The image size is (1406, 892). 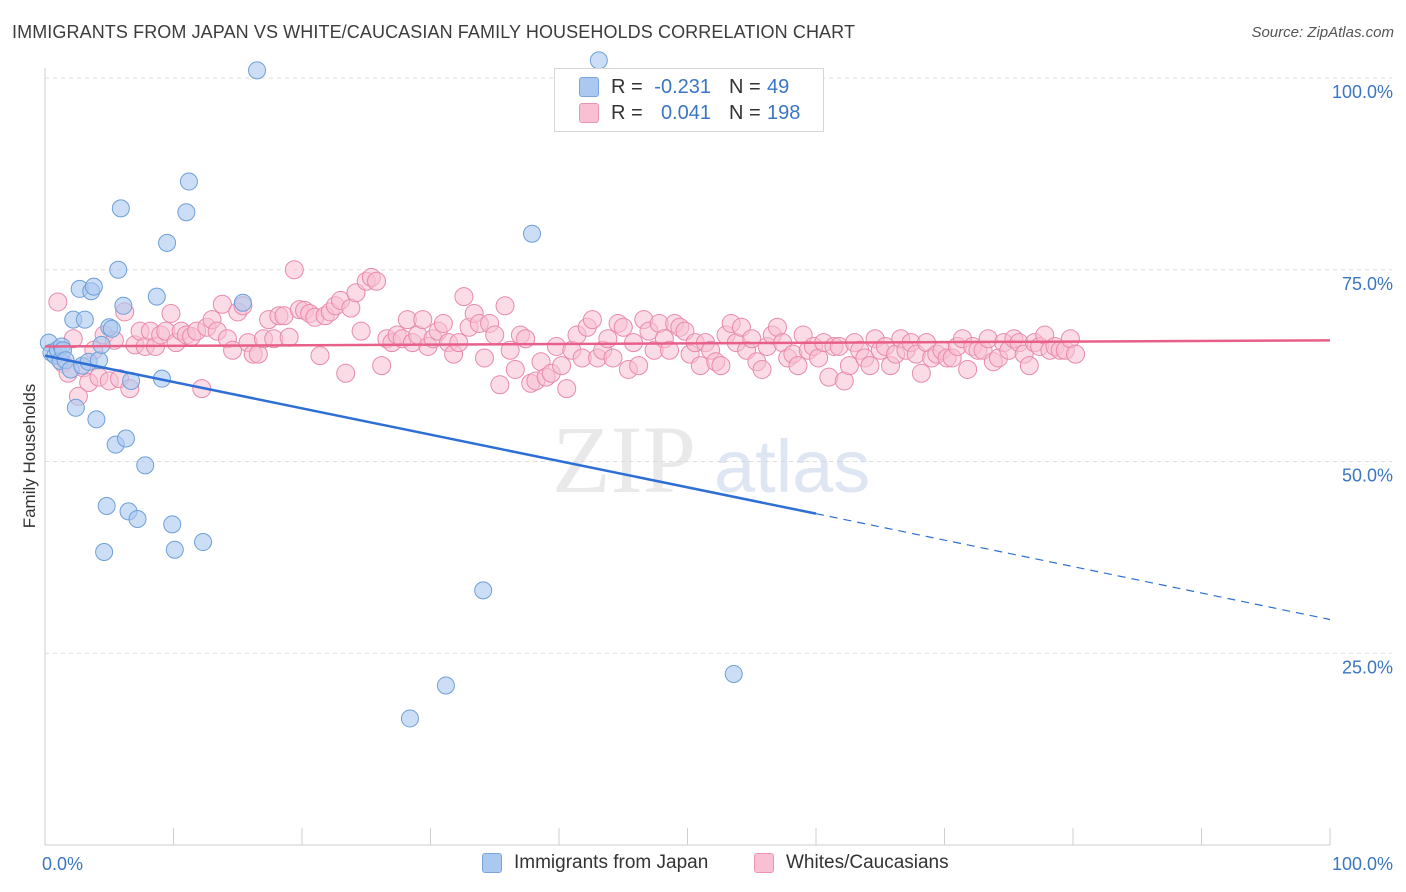 I want to click on x-tick-label: 0.0%, so click(x=62, y=864).